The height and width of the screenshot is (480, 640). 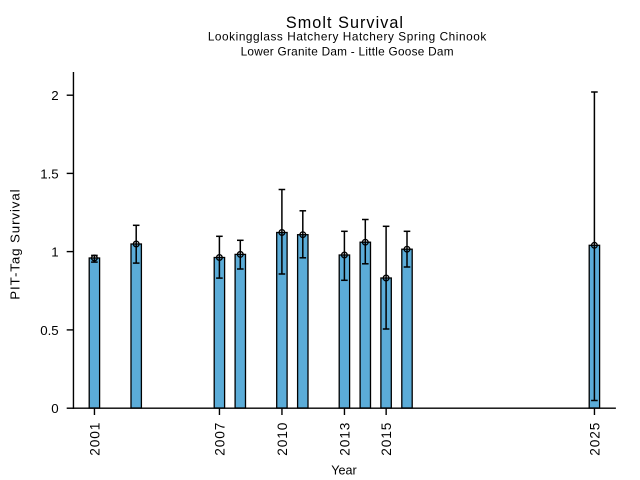 I want to click on svg-text: 0.5, so click(x=49, y=330).